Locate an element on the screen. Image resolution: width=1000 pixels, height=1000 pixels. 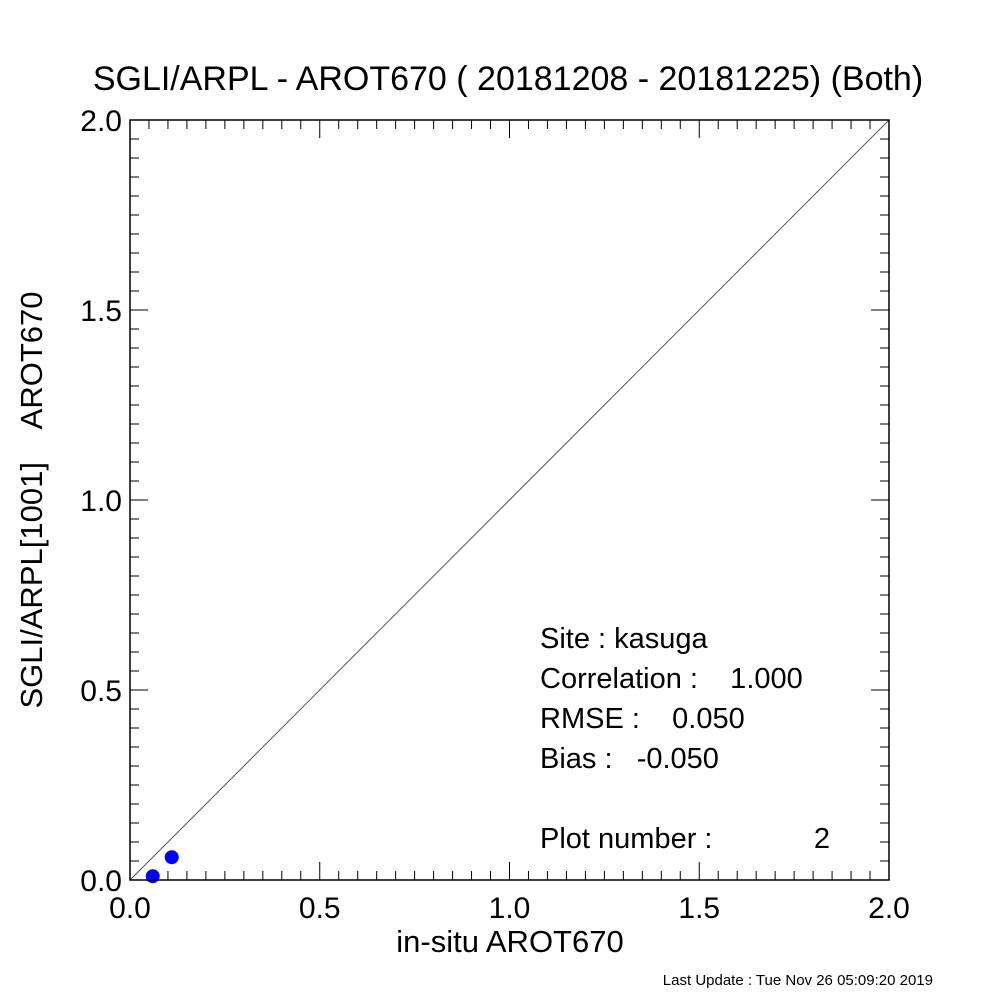
stat-correlation: Correlation : 1.000 is located at coordinates (671, 679).